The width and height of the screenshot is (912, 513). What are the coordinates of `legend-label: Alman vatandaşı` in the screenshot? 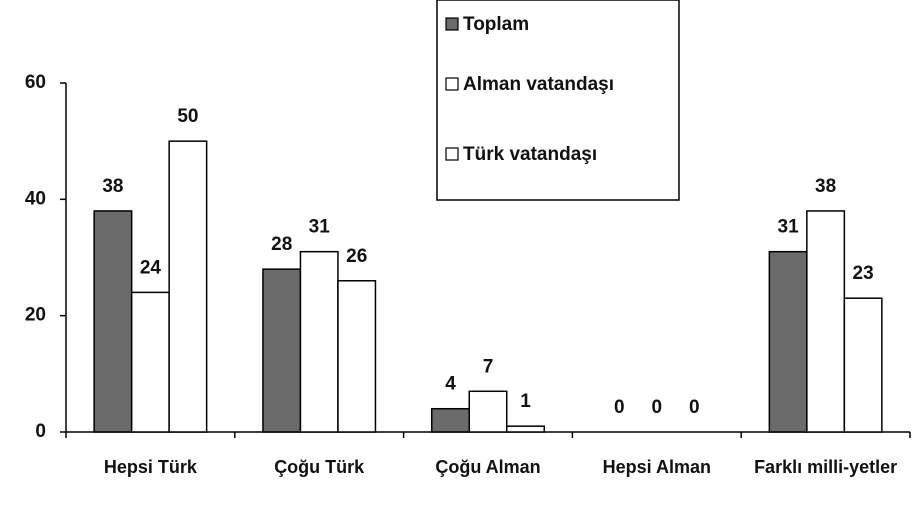 It's located at (538, 84).